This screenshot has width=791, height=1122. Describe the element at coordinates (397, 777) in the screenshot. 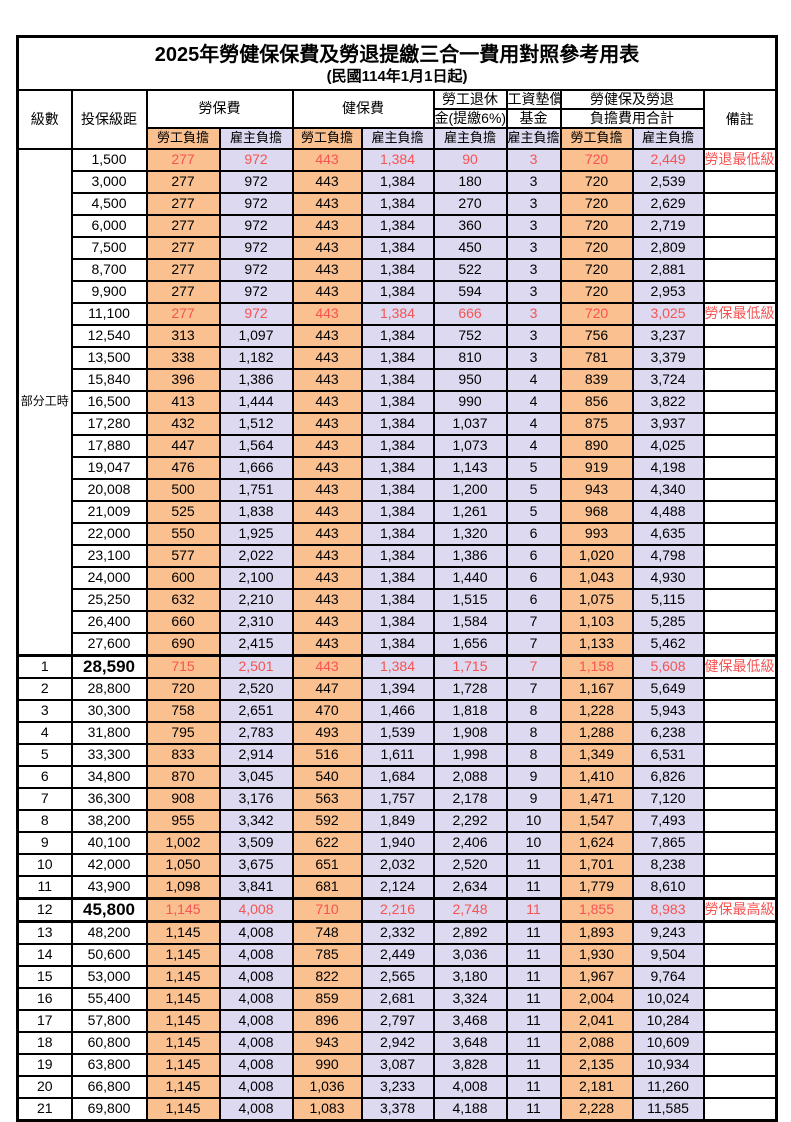

I see `cell-health-employer: 1,684` at that location.